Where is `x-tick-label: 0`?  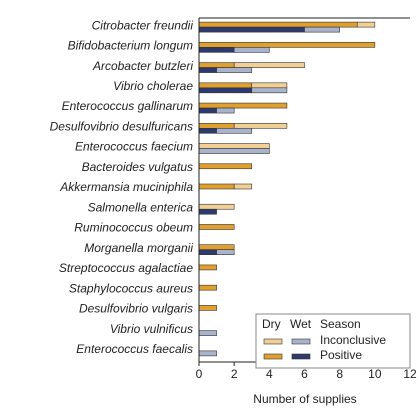 x-tick-label: 0 is located at coordinates (199, 374).